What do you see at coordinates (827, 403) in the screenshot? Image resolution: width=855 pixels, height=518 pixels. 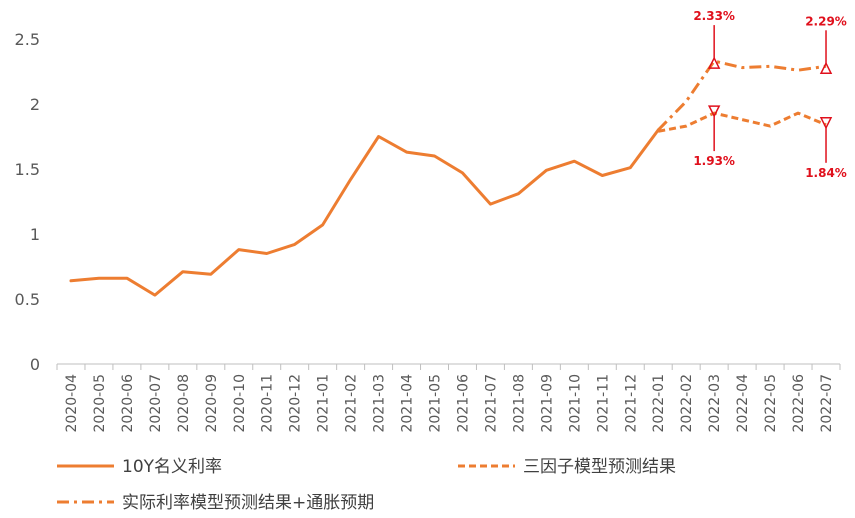 I see `x-tick-label: 2022-07` at bounding box center [827, 403].